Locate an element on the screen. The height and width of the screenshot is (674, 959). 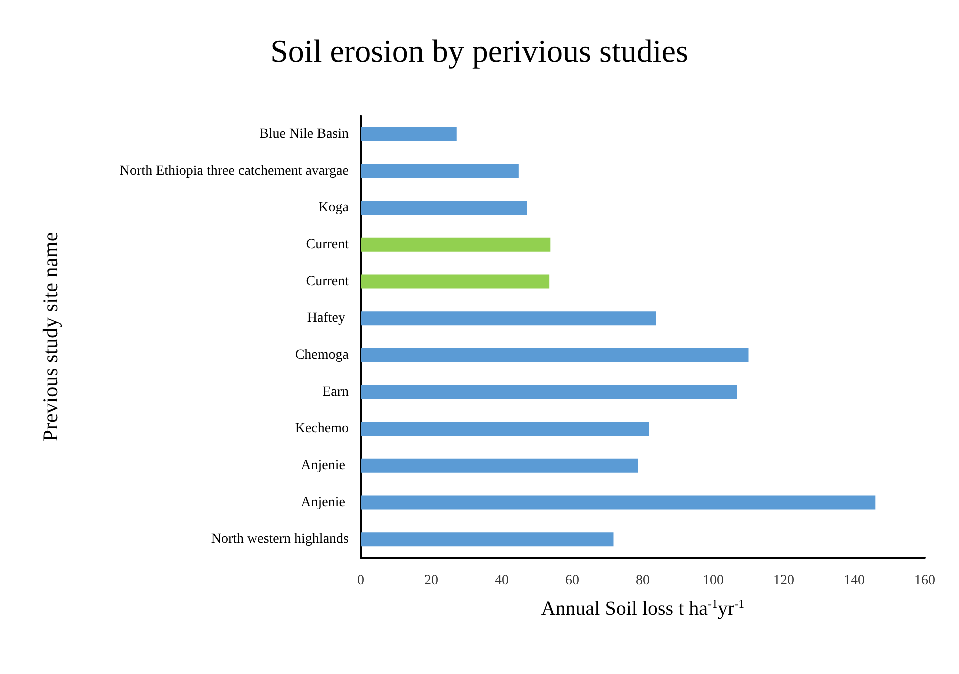
x-tick-label: 100 is located at coordinates (713, 581).